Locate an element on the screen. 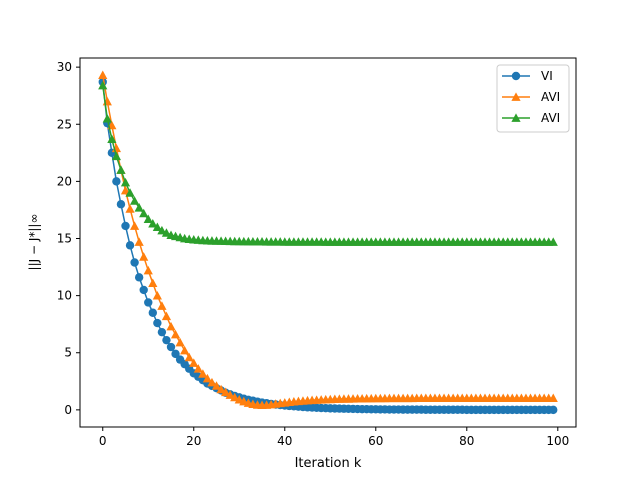  x-tick-label: 20 is located at coordinates (193, 441).